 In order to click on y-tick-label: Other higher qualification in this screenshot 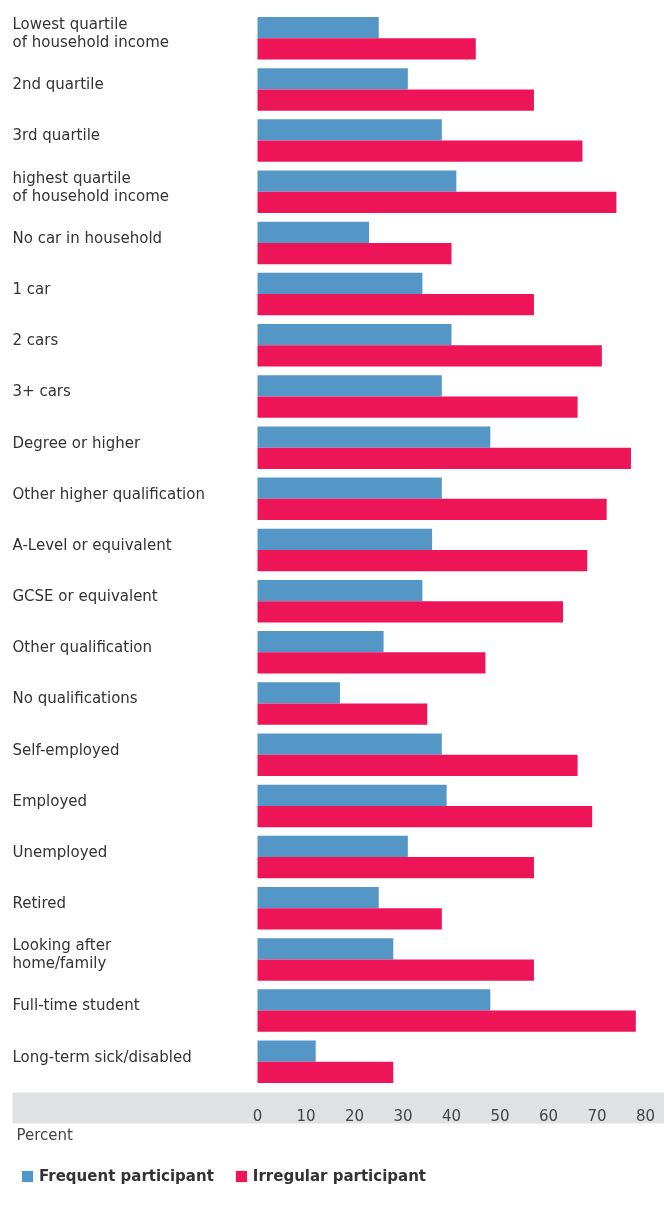, I will do `click(108, 493)`.